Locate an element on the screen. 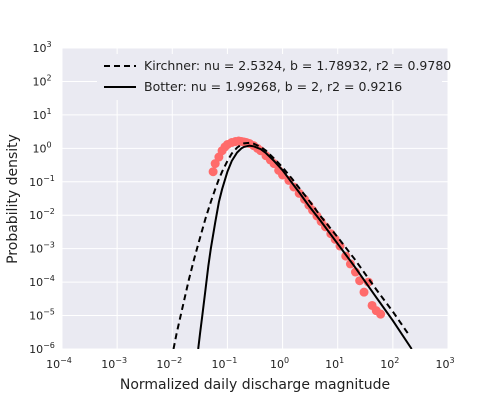 This screenshot has height=400, width=500. y-tick-label: 10⁻⁵ is located at coordinates (42, 315).